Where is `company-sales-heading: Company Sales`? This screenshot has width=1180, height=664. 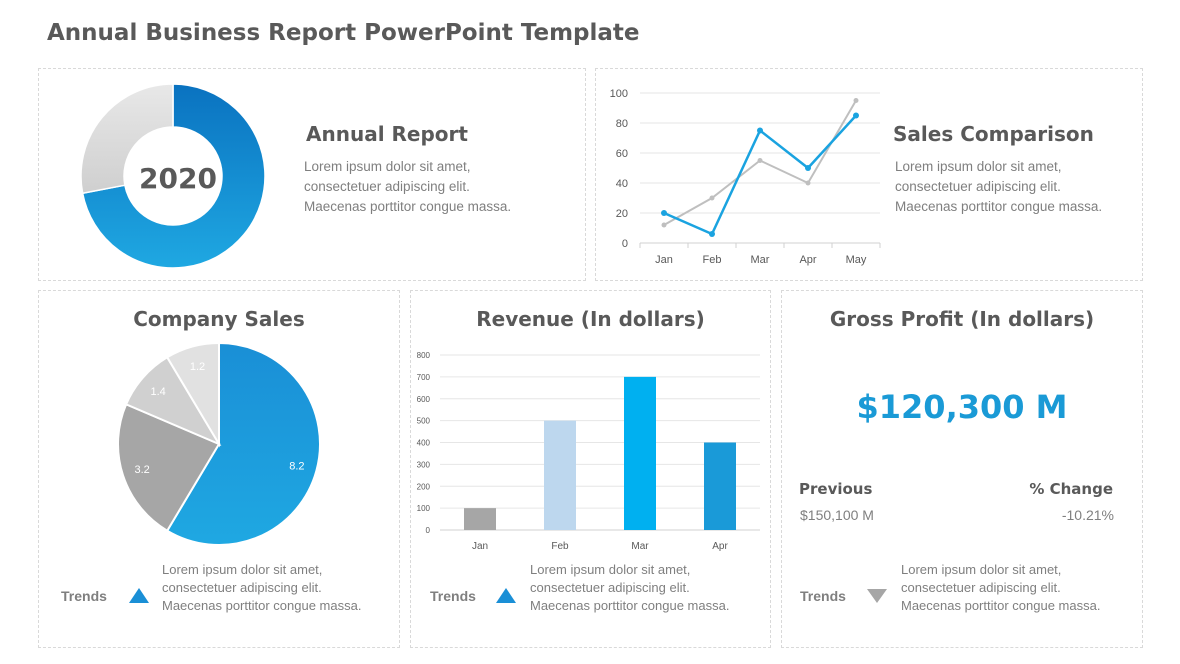
company-sales-heading: Company Sales is located at coordinates (219, 319).